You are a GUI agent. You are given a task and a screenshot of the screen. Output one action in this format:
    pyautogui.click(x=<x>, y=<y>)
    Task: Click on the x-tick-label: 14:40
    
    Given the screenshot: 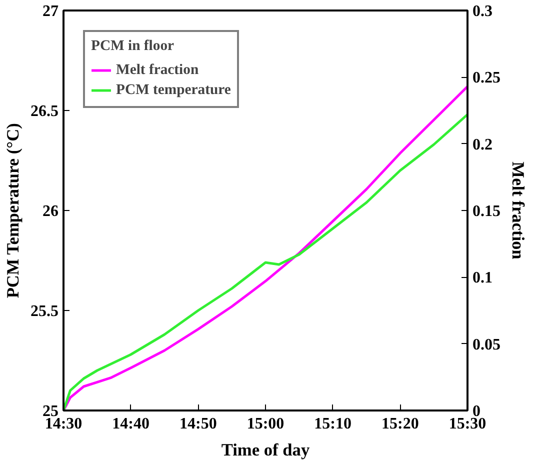 What is the action you would take?
    pyautogui.click(x=131, y=424)
    